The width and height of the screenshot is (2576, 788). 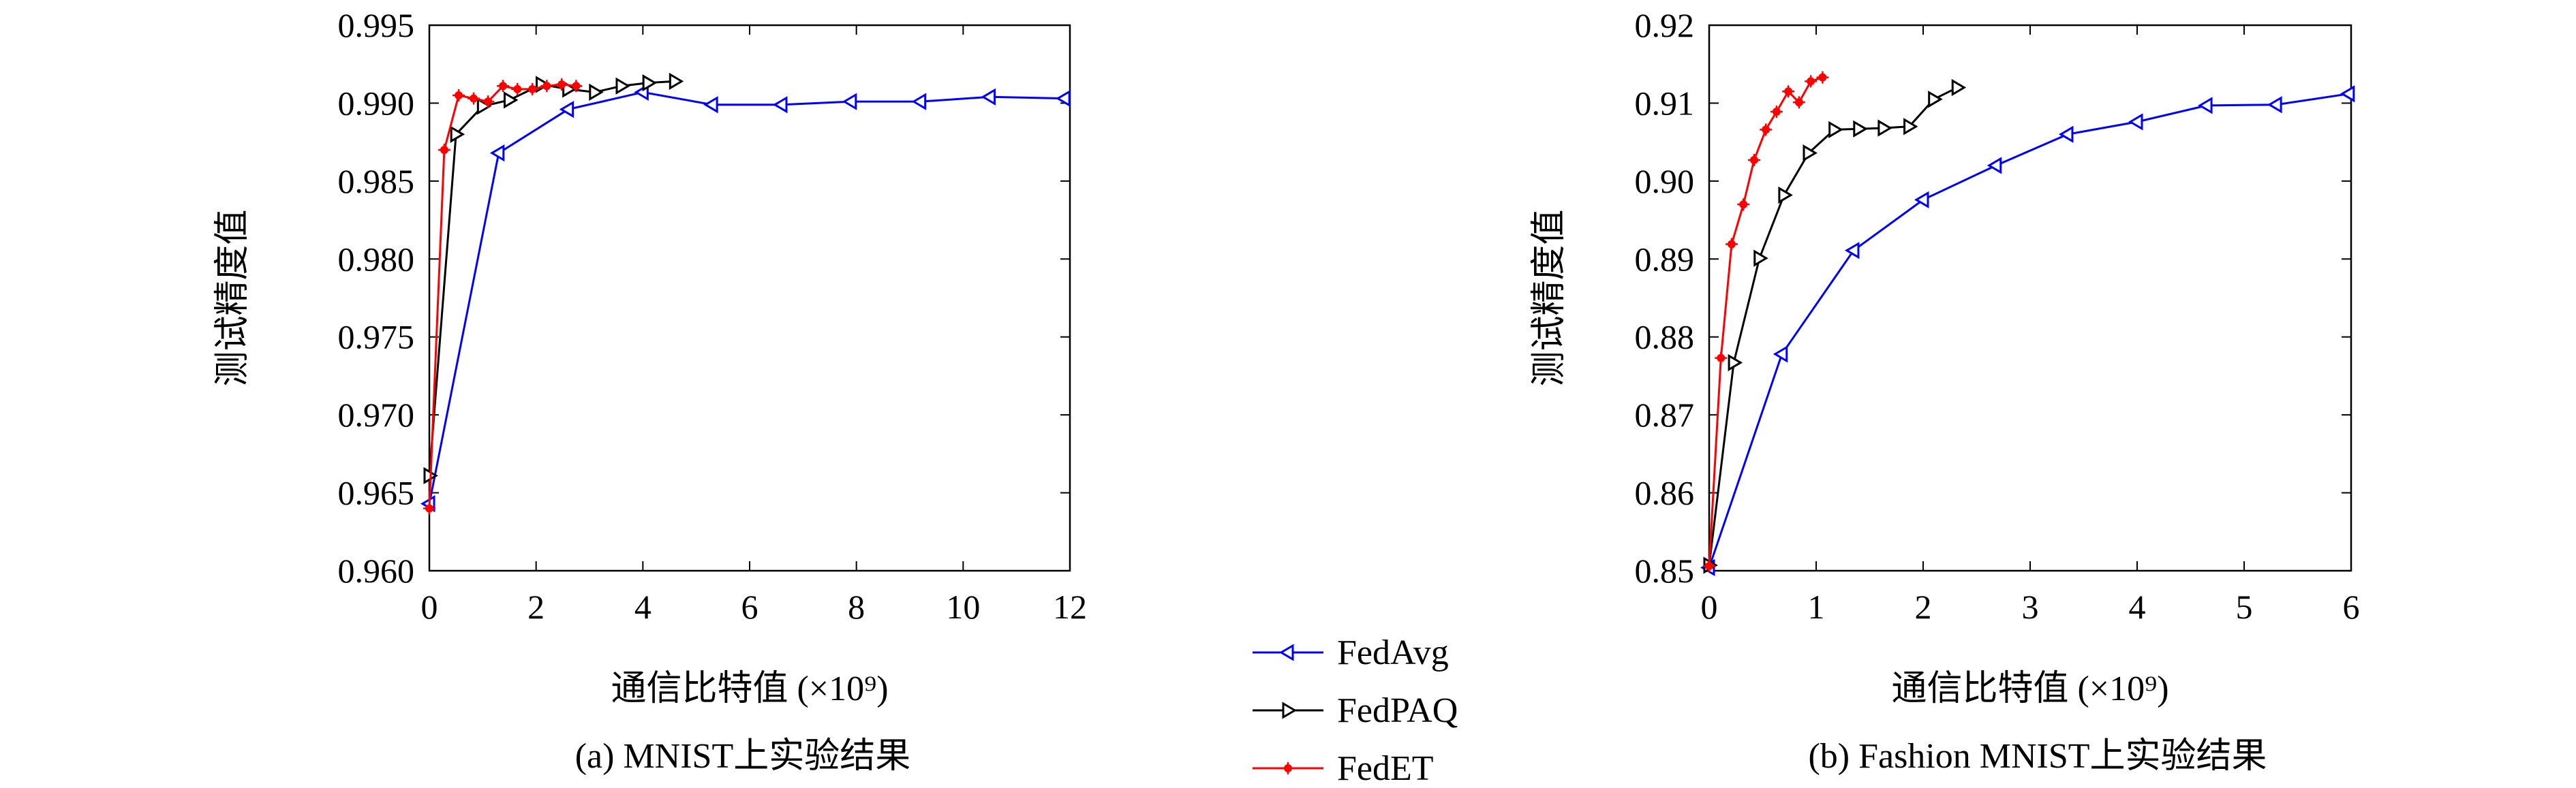 What do you see at coordinates (376, 571) in the screenshot?
I see `y-tick-label: 0.960` at bounding box center [376, 571].